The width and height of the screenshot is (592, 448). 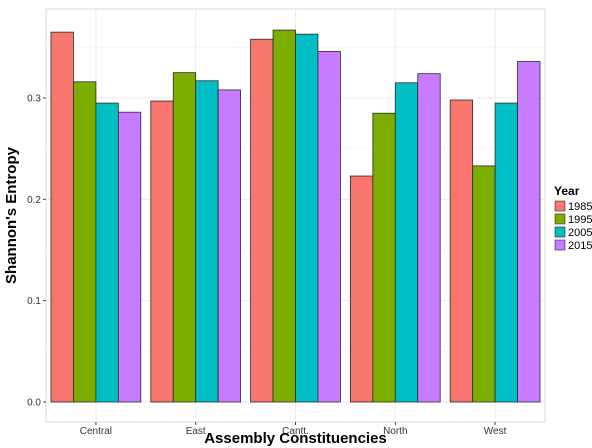 What do you see at coordinates (580, 207) in the screenshot?
I see `legend-label: 1985` at bounding box center [580, 207].